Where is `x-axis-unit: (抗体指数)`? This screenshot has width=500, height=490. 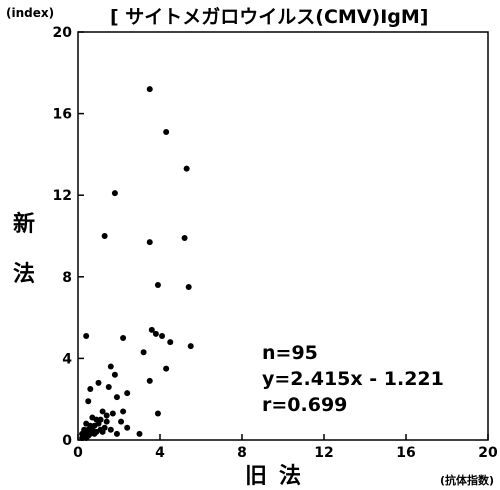
x-axis-unit: (抗体指数) is located at coordinates (466, 480).